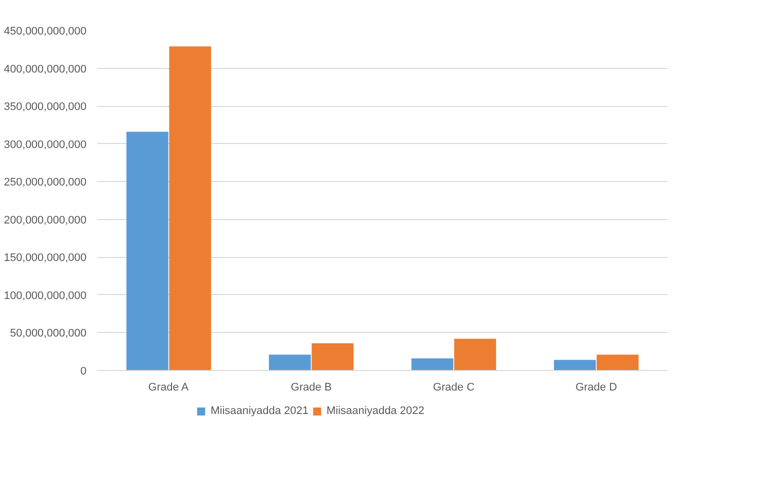 The width and height of the screenshot is (761, 490). What do you see at coordinates (83, 372) in the screenshot?
I see `y-tick-label: 0` at bounding box center [83, 372].